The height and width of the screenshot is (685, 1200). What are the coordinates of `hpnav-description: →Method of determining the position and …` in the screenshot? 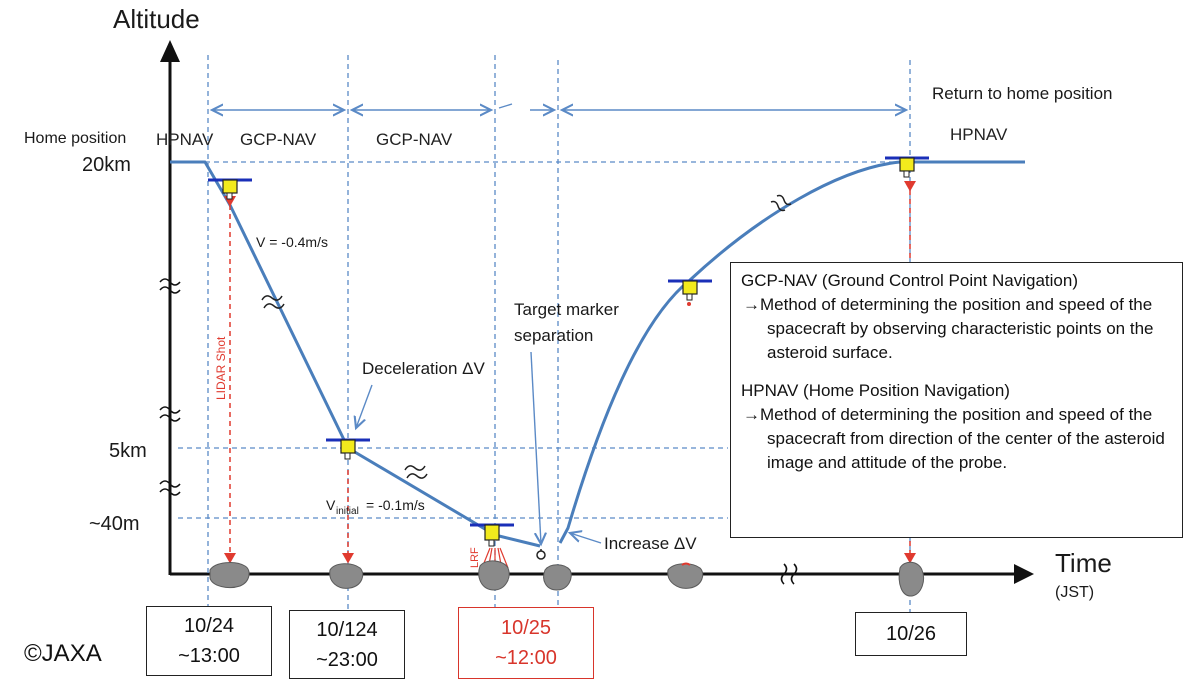 It's located at (954, 438).